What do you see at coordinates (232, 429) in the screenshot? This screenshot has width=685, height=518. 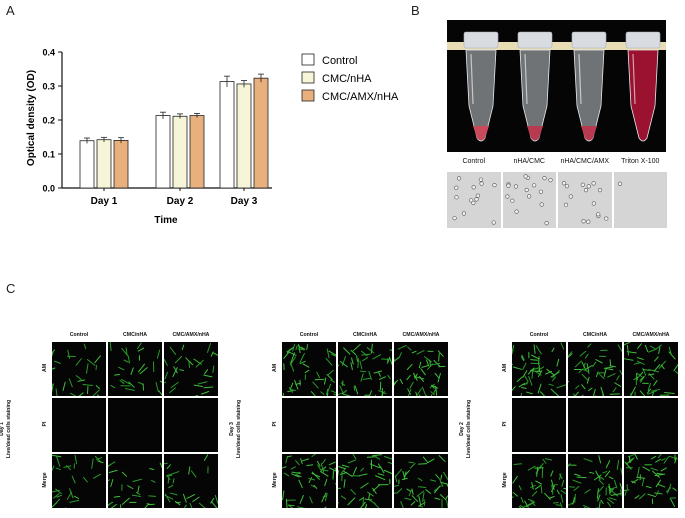 I see `day-label: Day 3` at bounding box center [232, 429].